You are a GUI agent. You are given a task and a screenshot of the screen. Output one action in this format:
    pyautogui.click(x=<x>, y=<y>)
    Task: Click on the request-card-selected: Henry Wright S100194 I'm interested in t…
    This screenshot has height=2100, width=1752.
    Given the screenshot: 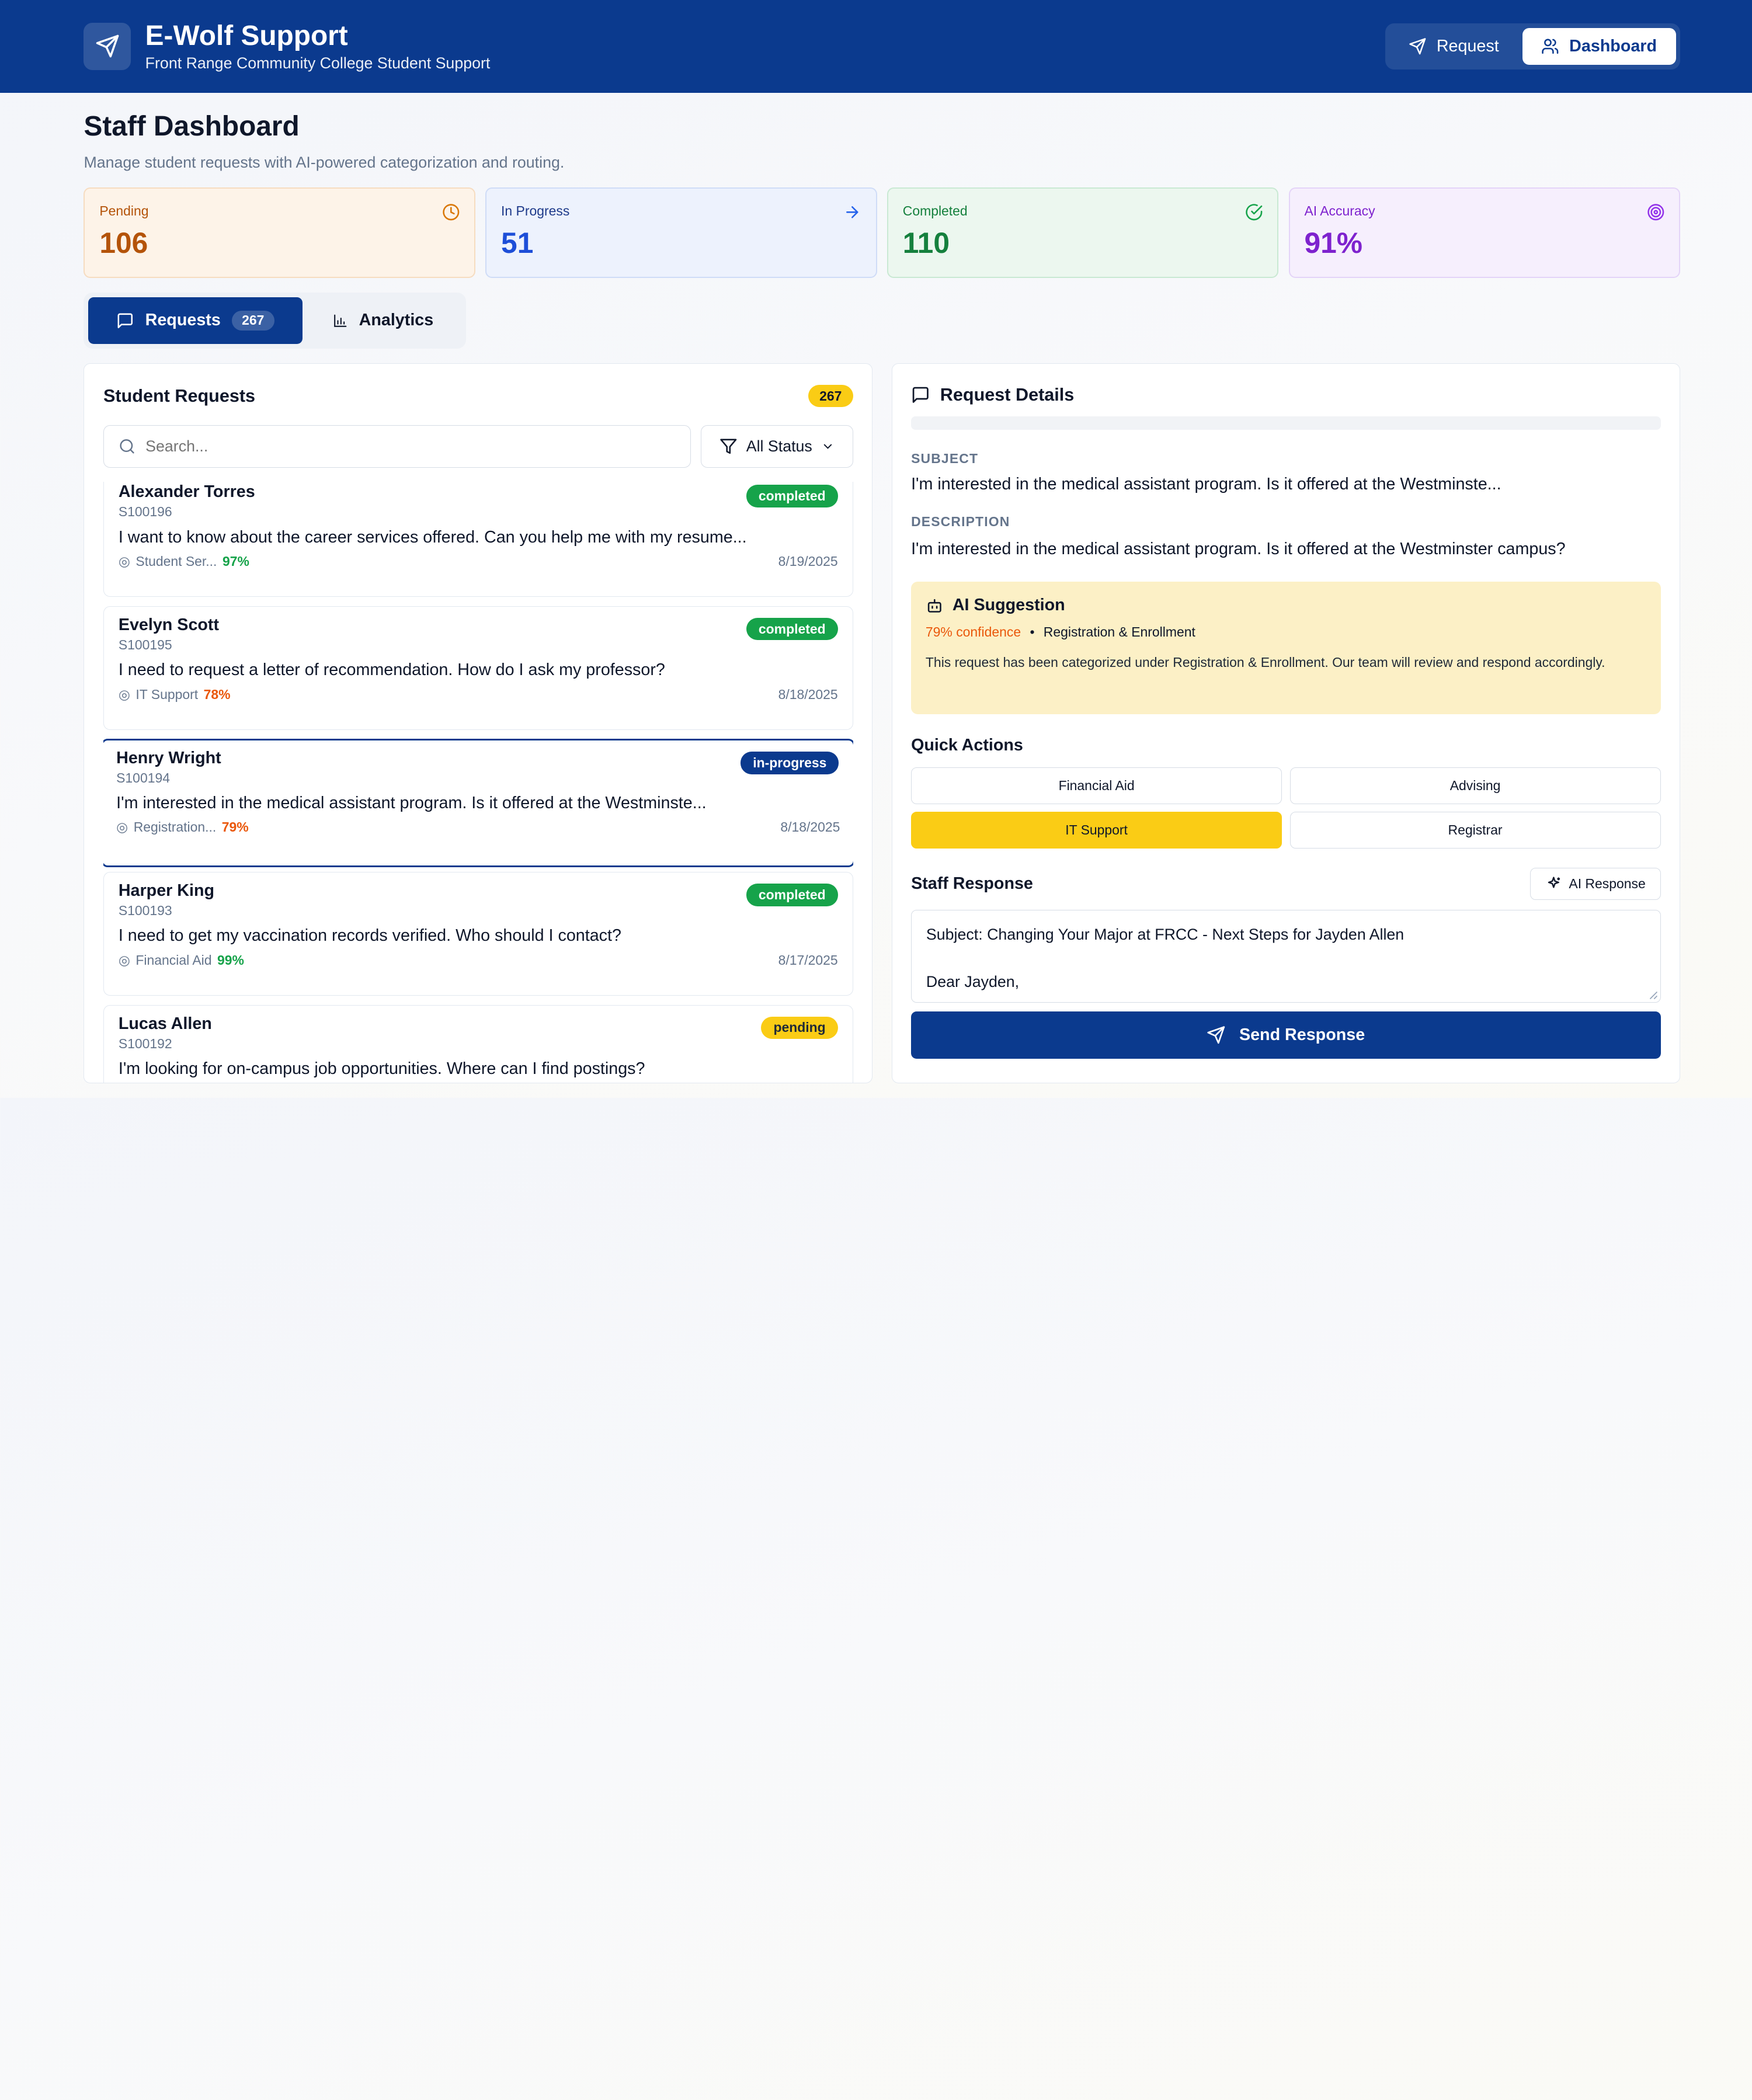 What is the action you would take?
    pyautogui.click(x=478, y=803)
    